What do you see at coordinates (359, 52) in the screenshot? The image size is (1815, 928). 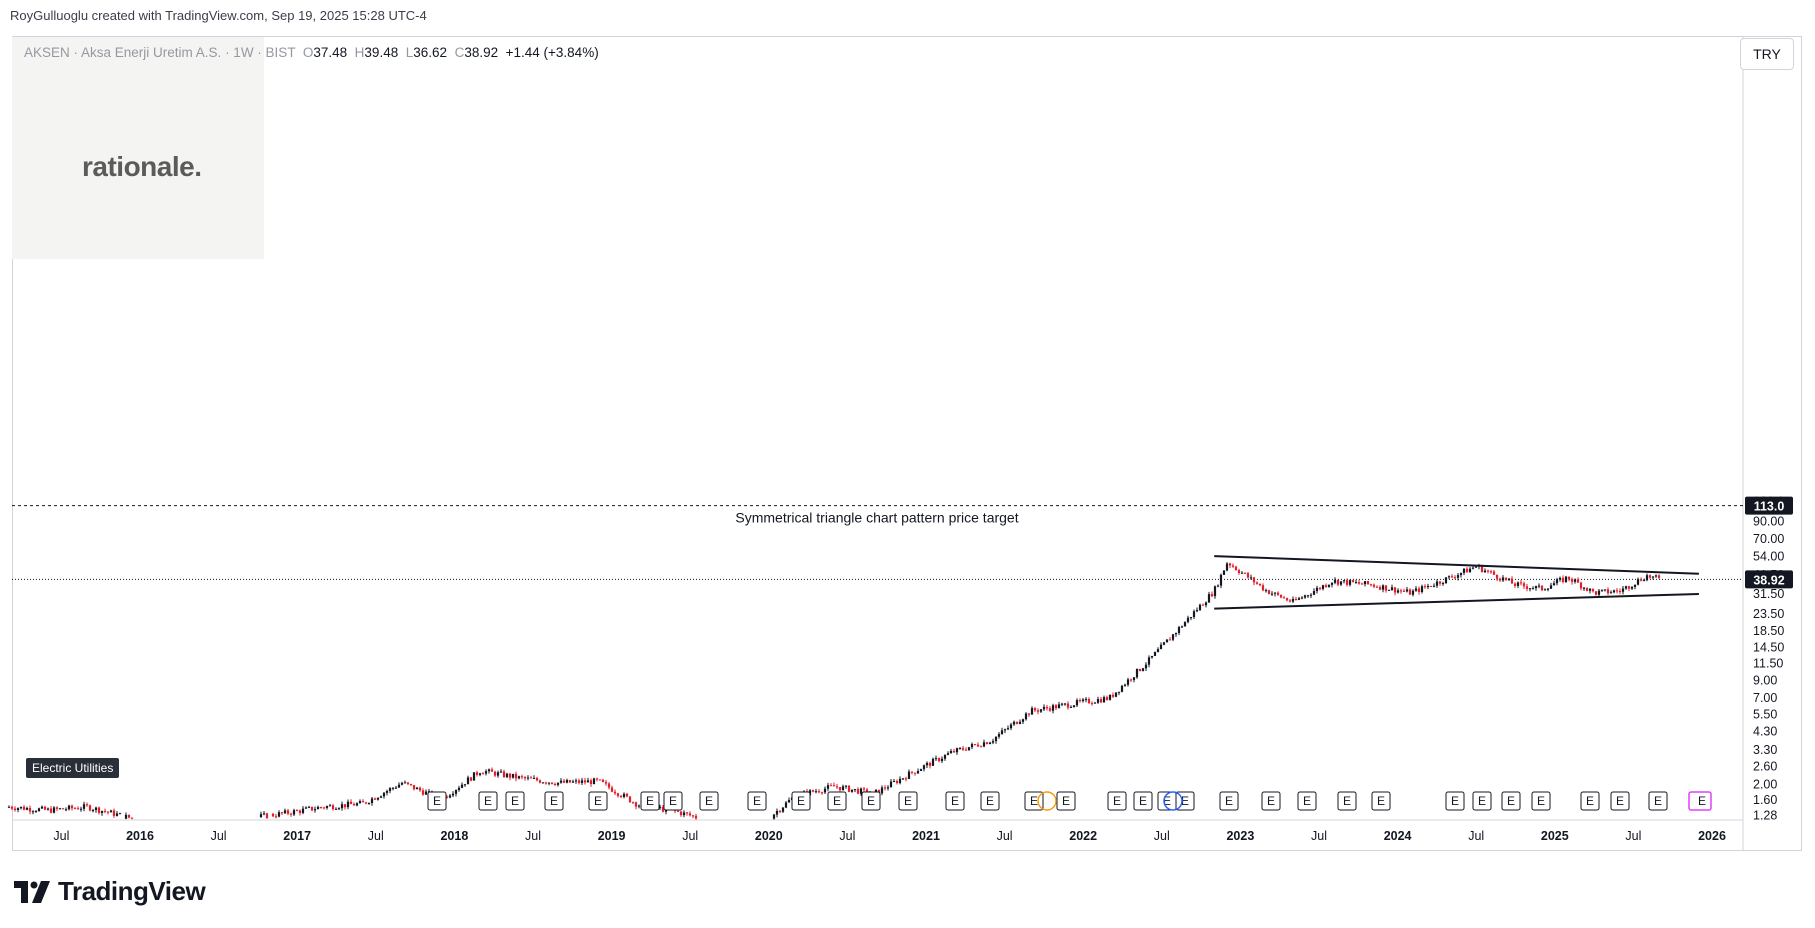 I see `high-label: H` at bounding box center [359, 52].